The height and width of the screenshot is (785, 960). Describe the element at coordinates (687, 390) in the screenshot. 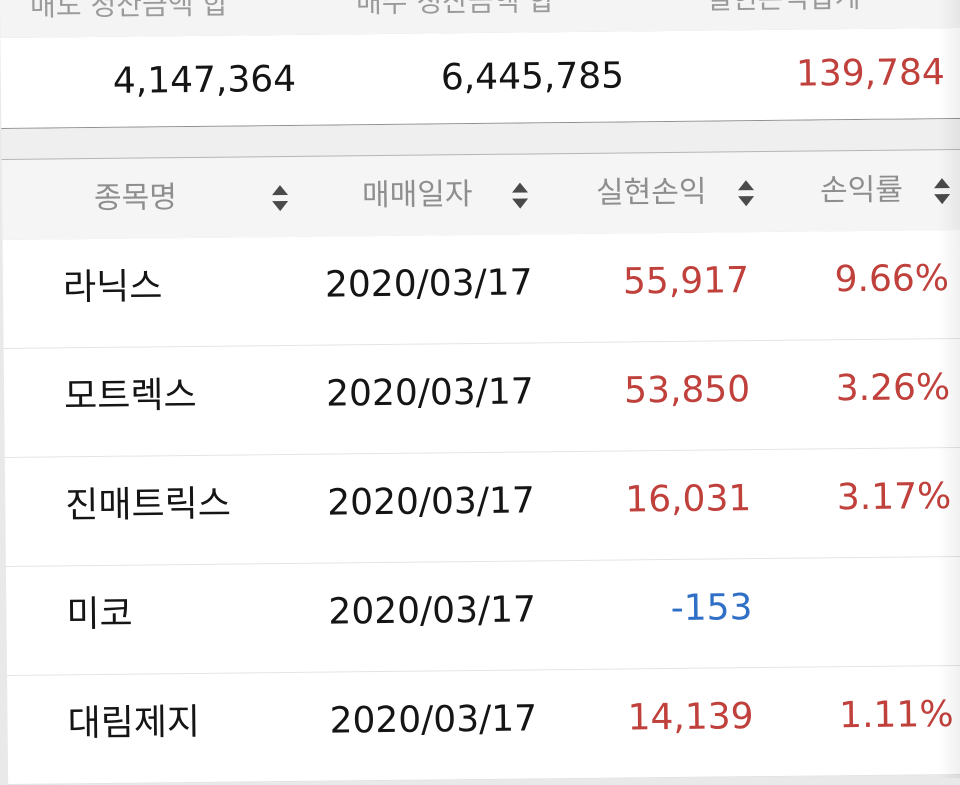

I see `realized-pl: 53,850` at that location.